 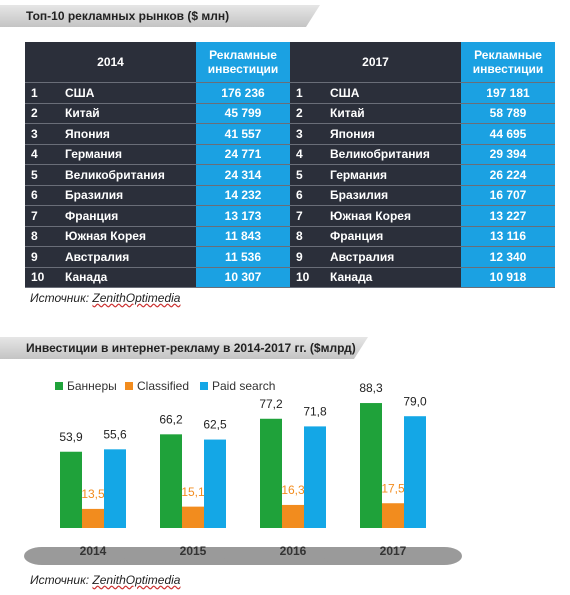 What do you see at coordinates (393, 488) in the screenshot?
I see `value-label: 17,5` at bounding box center [393, 488].